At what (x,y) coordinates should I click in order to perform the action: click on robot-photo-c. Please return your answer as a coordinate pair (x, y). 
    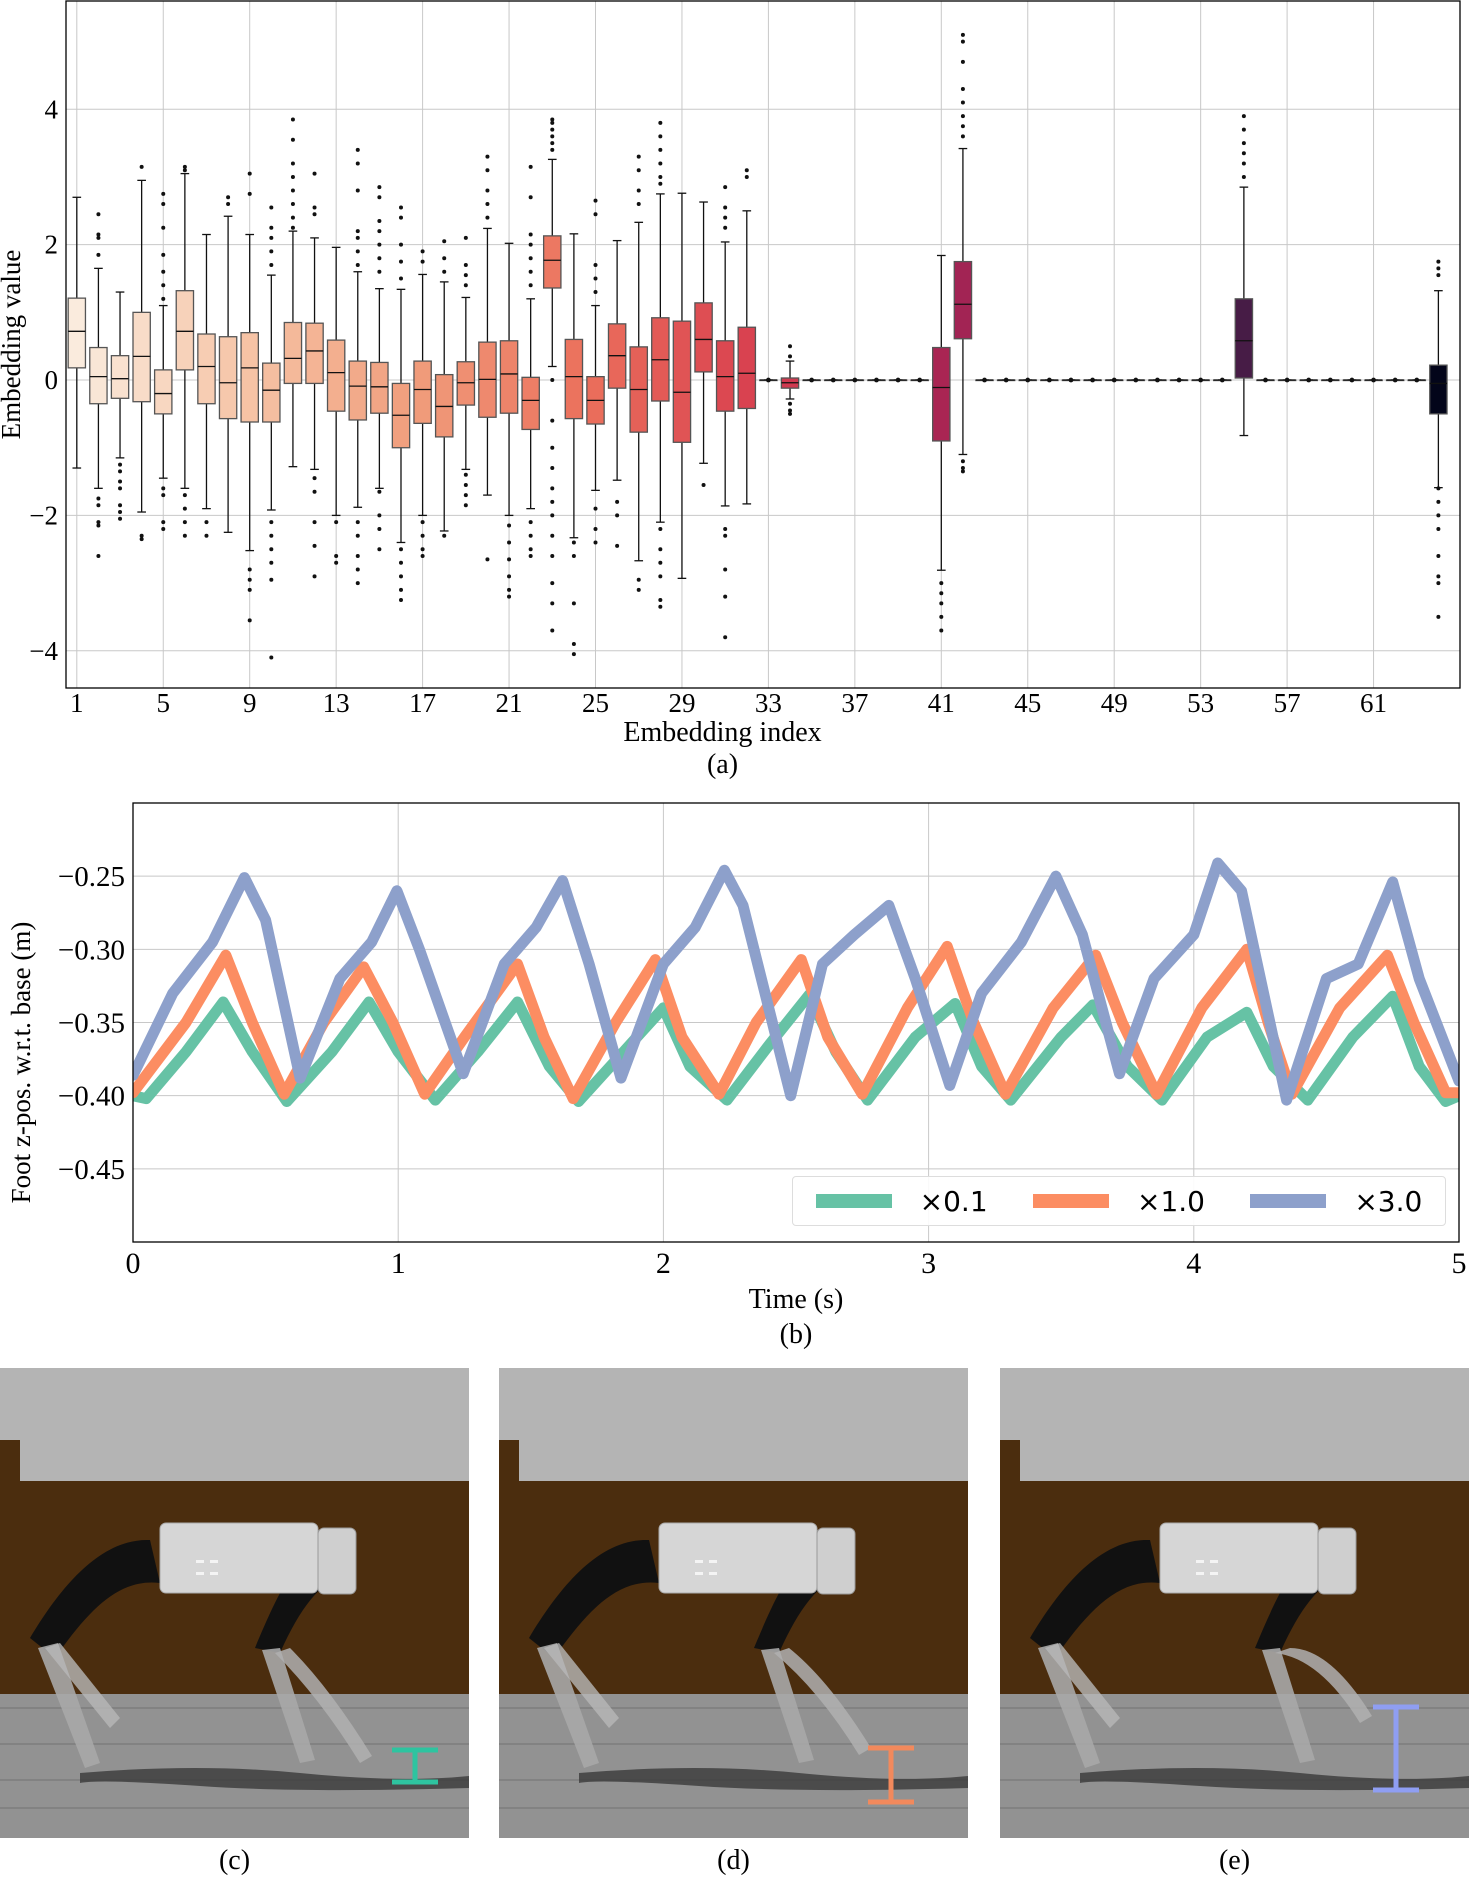
    Looking at the image, I should click on (234, 1603).